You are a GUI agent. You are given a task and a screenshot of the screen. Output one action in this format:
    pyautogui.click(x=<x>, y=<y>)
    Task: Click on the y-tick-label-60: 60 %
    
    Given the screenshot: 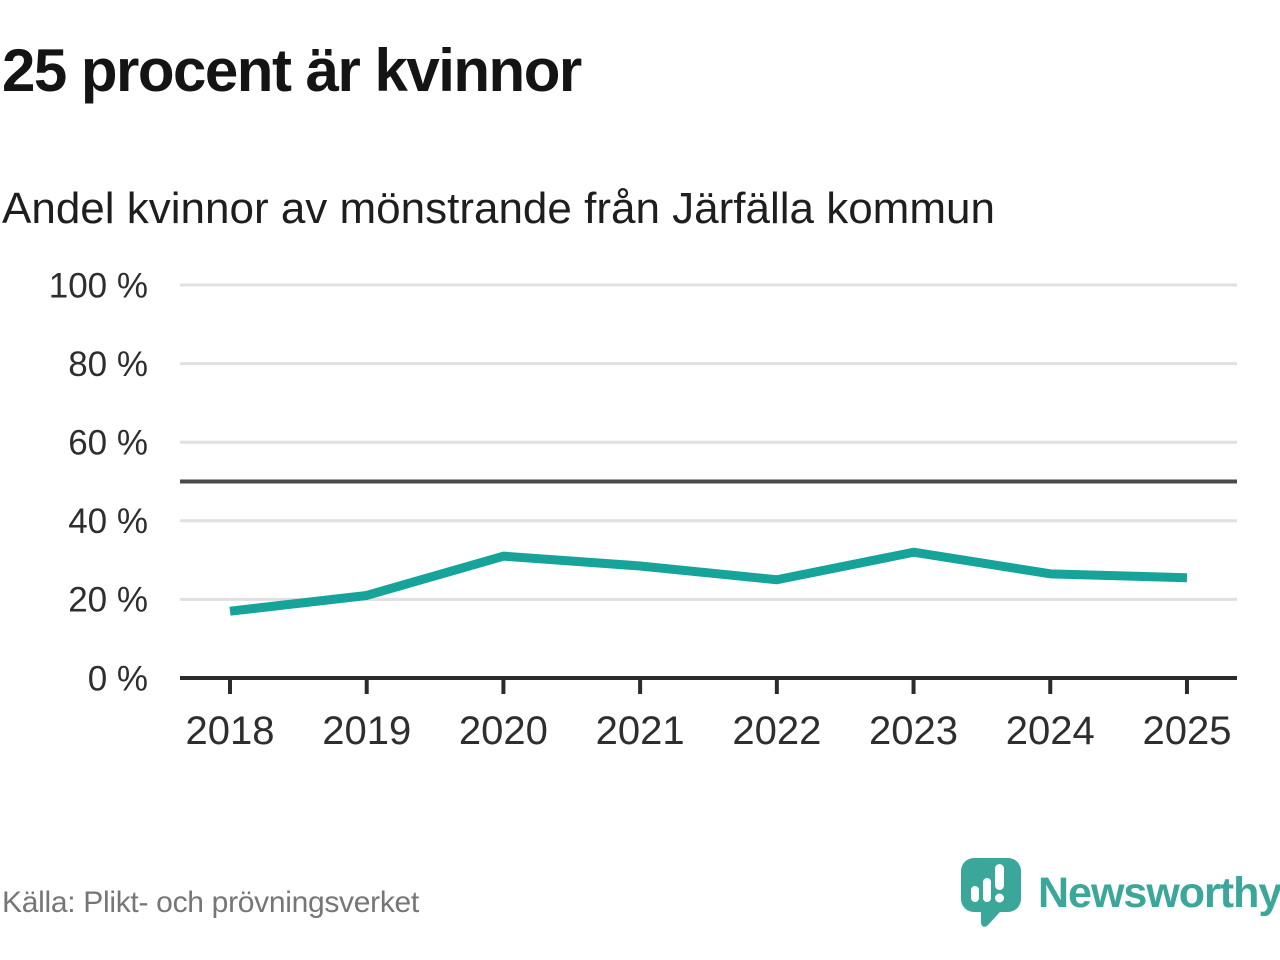 What is the action you would take?
    pyautogui.click(x=108, y=442)
    